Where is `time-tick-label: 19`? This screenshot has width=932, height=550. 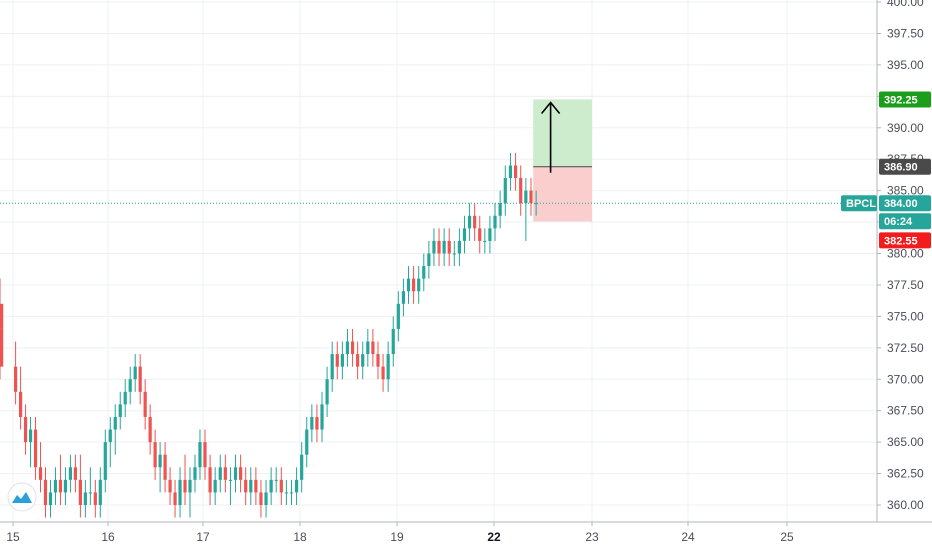
time-tick-label: 19 is located at coordinates (397, 537).